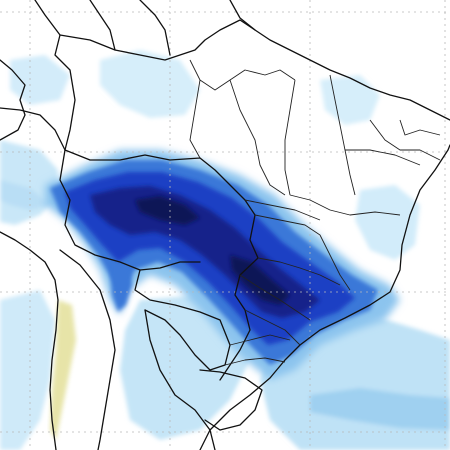  I want to click on precip-west-streaks, so click(25, 195).